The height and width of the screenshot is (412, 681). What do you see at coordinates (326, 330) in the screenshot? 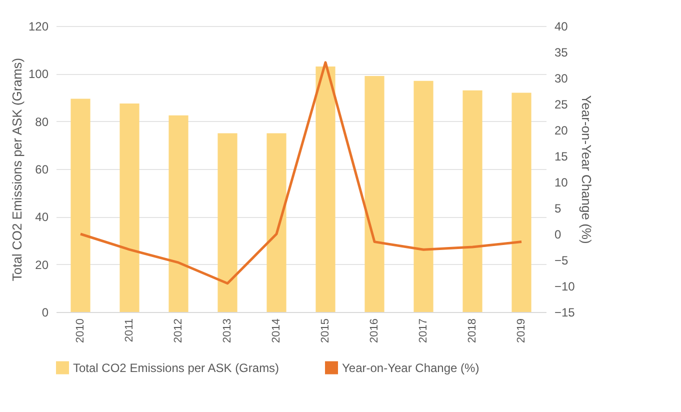
I see `x-tick-label: 2015` at bounding box center [326, 330].